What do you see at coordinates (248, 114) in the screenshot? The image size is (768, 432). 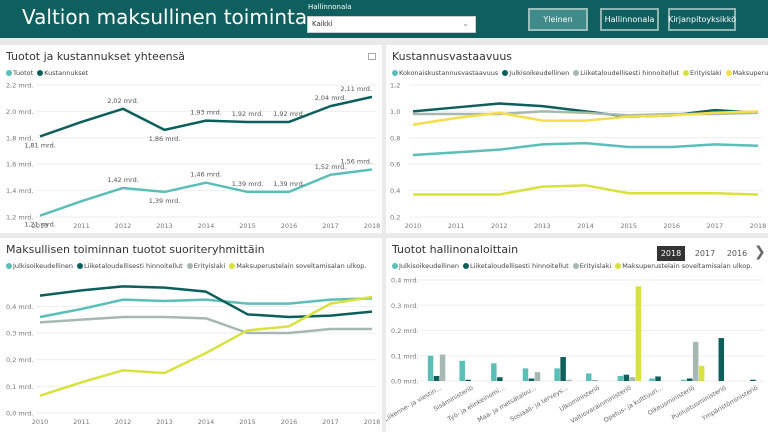 I see `data-label: 1,92 mrd.` at bounding box center [248, 114].